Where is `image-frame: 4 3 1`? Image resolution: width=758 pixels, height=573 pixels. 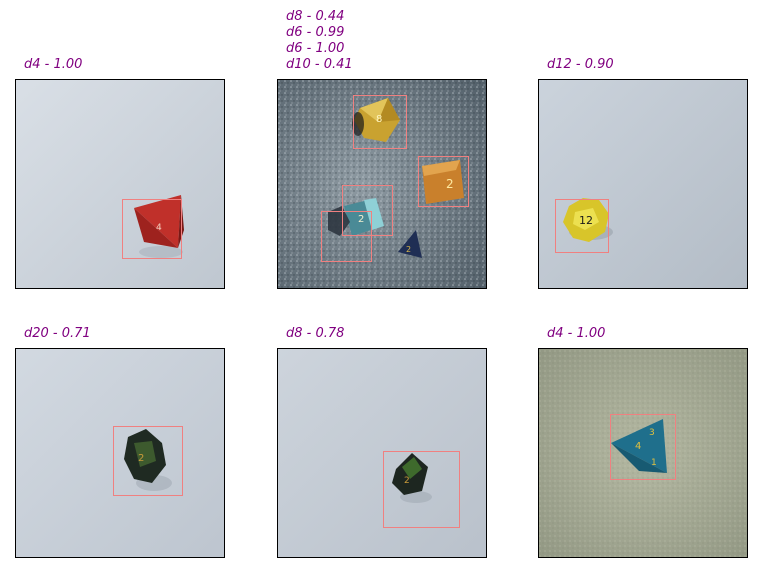
image-frame: 4 3 1 is located at coordinates (643, 453).